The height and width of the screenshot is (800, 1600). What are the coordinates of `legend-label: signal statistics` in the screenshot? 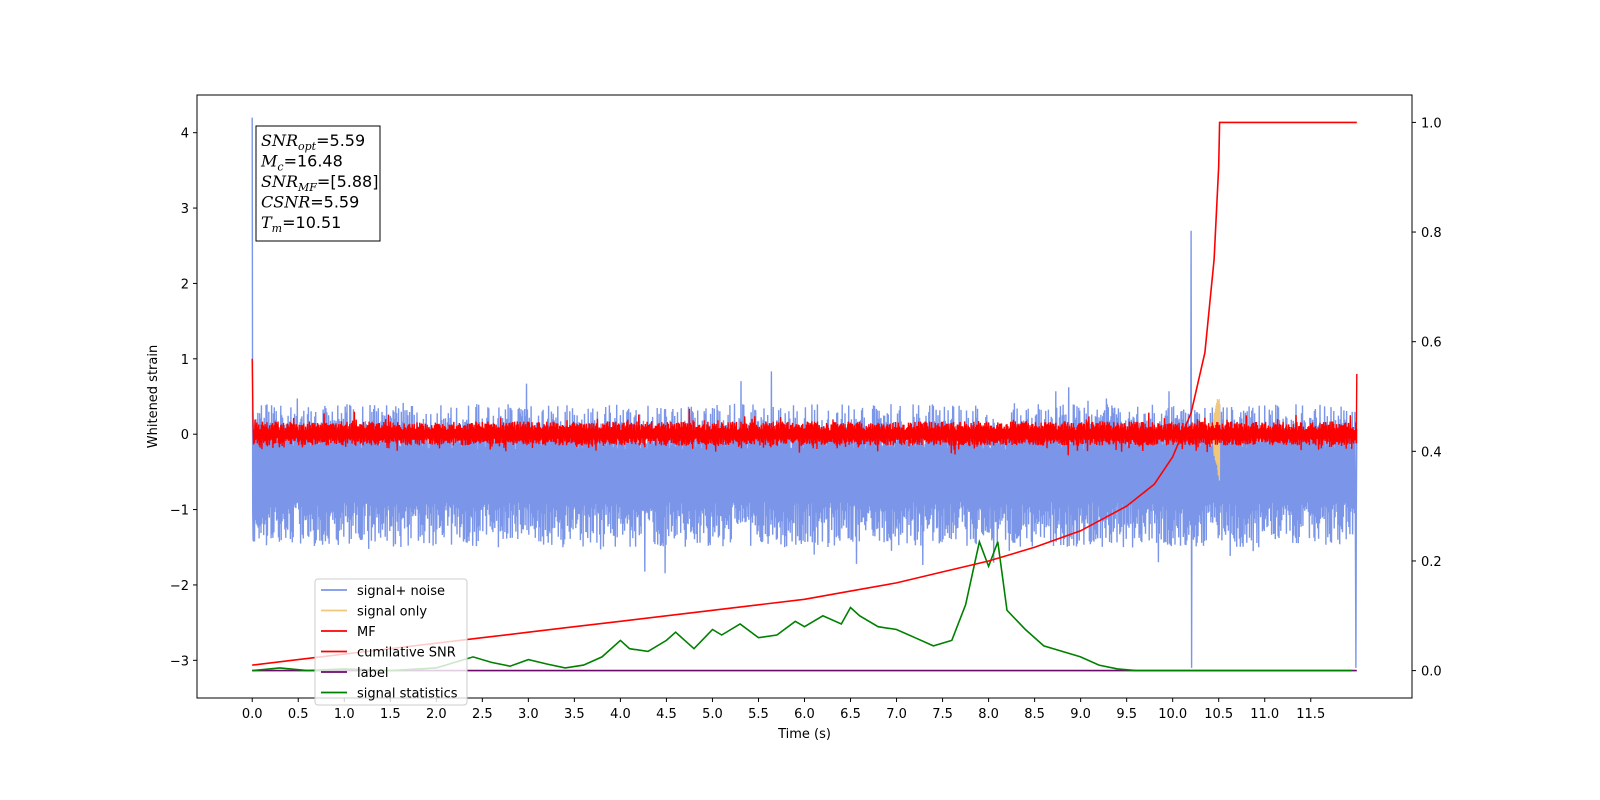 It's located at (407, 694).